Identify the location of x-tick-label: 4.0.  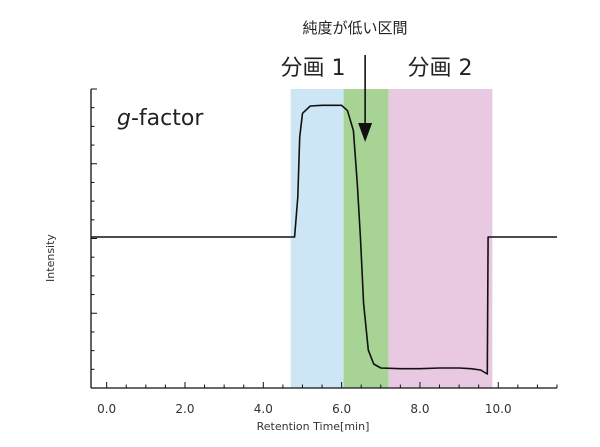
(263, 409).